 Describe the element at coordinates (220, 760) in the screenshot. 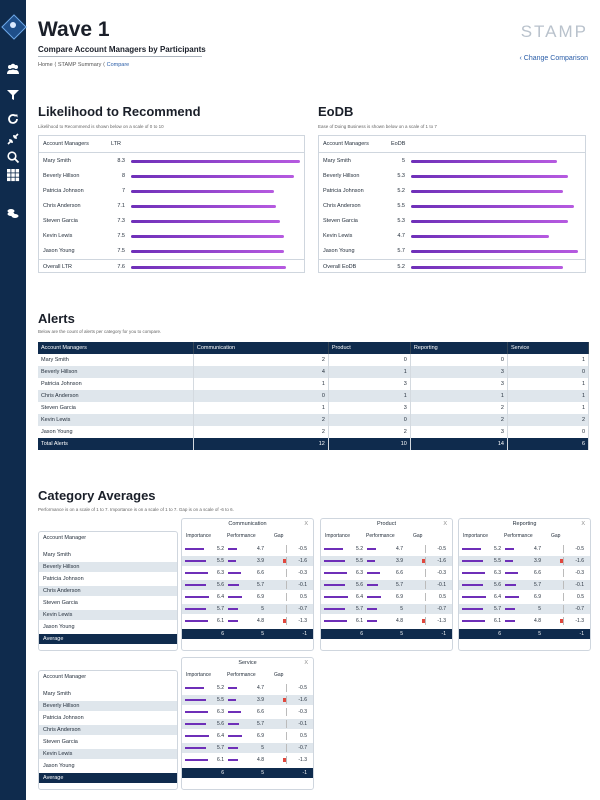

I see `importance-value: 6.1` at that location.